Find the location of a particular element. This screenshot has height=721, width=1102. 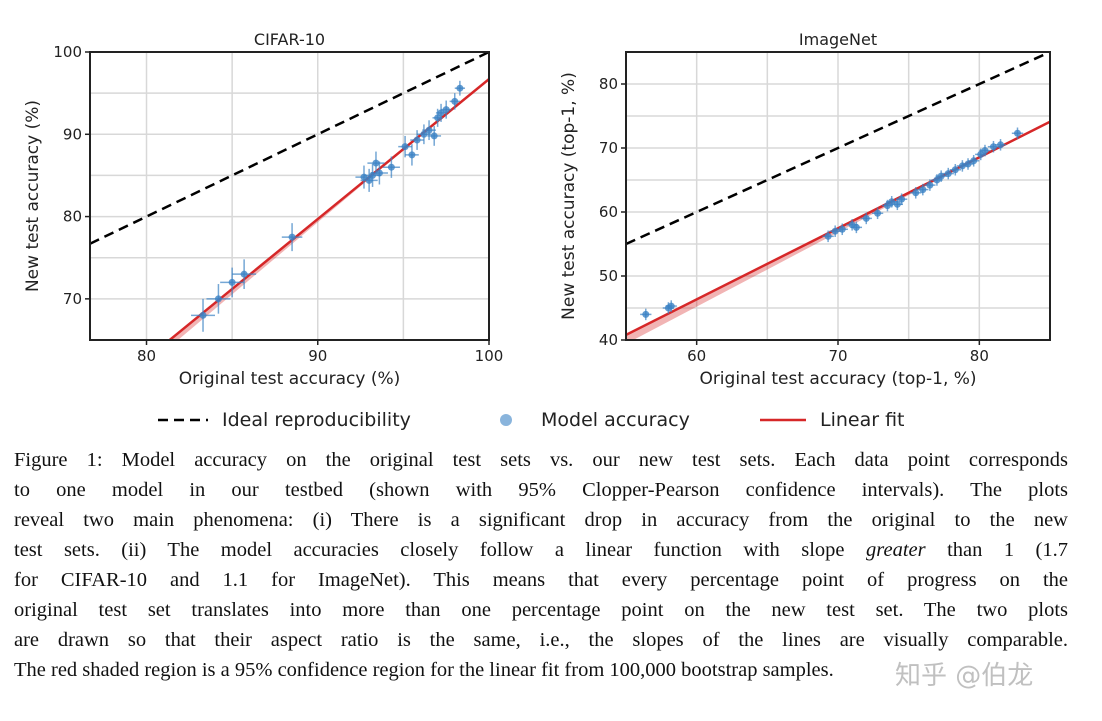

axes-frame is located at coordinates (289, 196).